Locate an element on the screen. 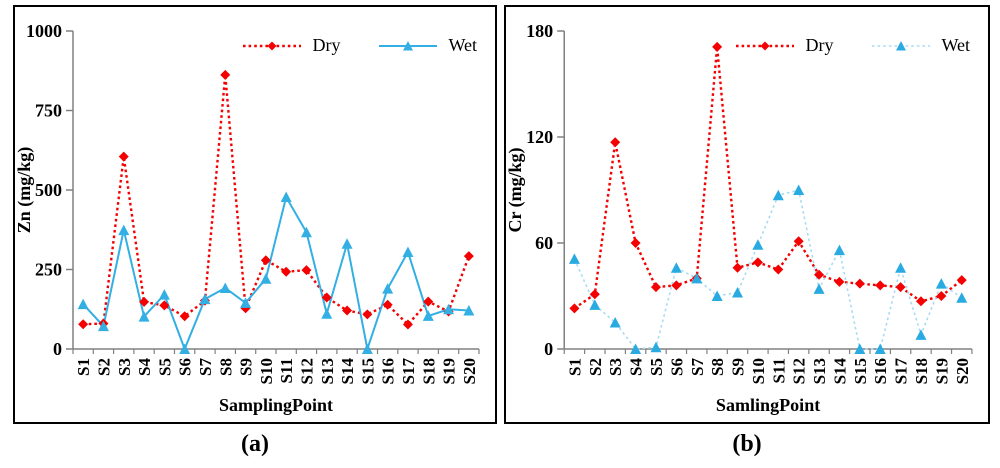 The image size is (1000, 468). legend-item-wet: Wet is located at coordinates (920, 45).